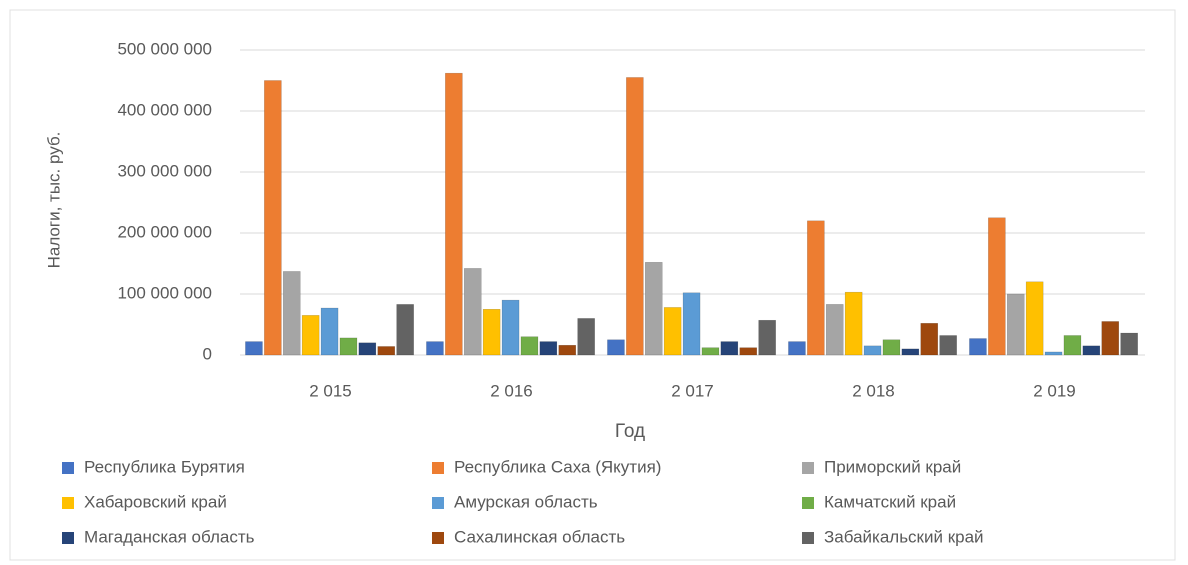  Describe the element at coordinates (53, 200) in the screenshot. I see `y-axis-title: Налоги, тыс. руб.` at that location.